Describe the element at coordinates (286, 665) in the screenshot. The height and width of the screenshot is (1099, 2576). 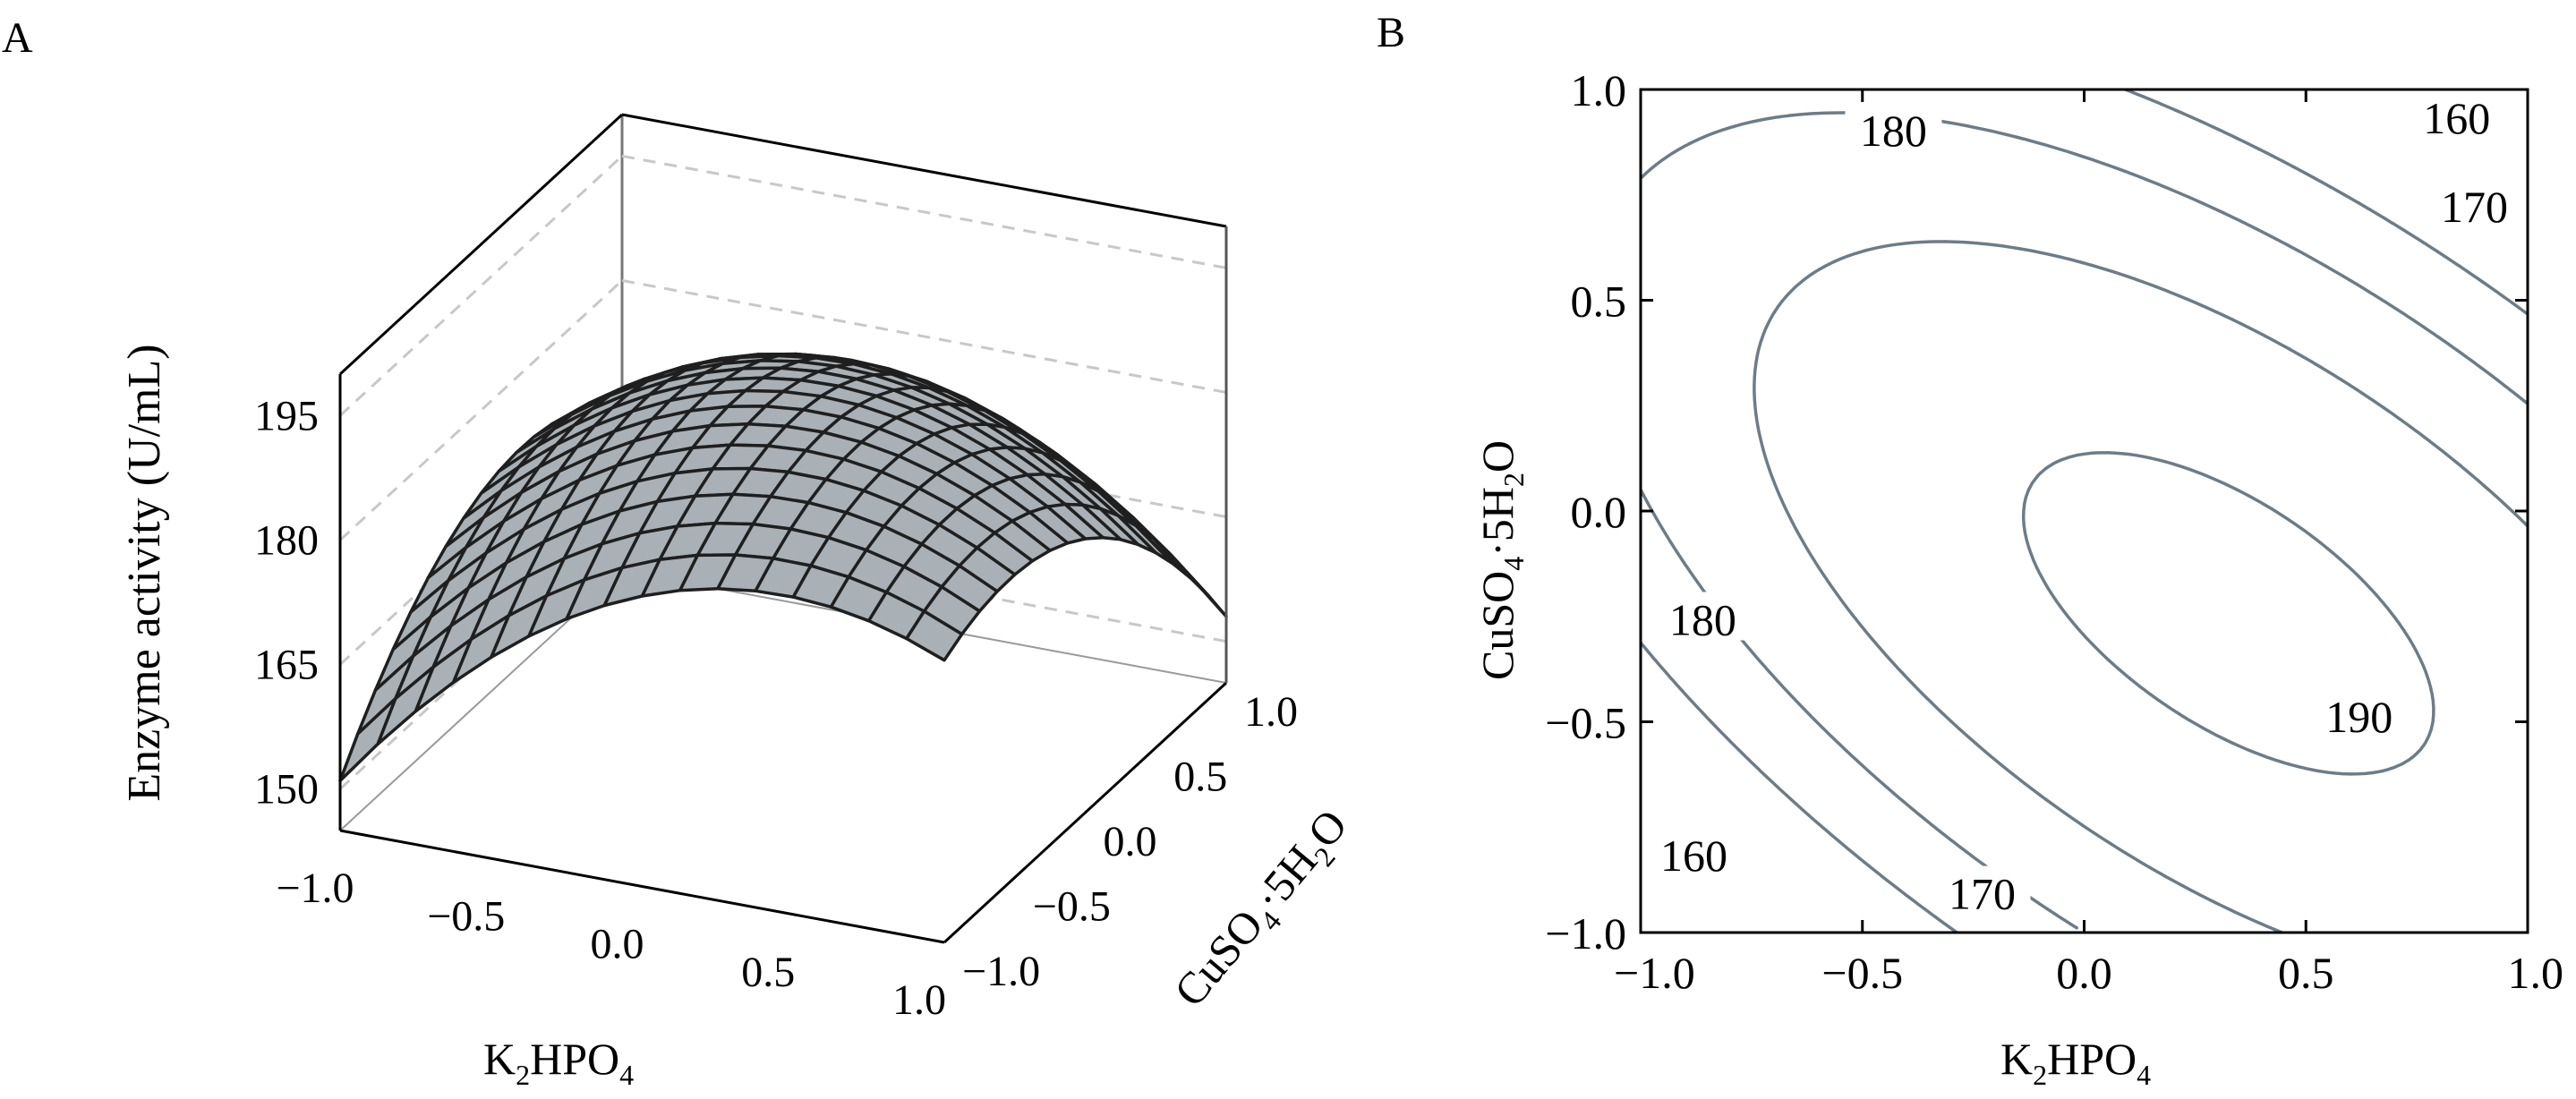
I see `z-tick-label: 165` at that location.